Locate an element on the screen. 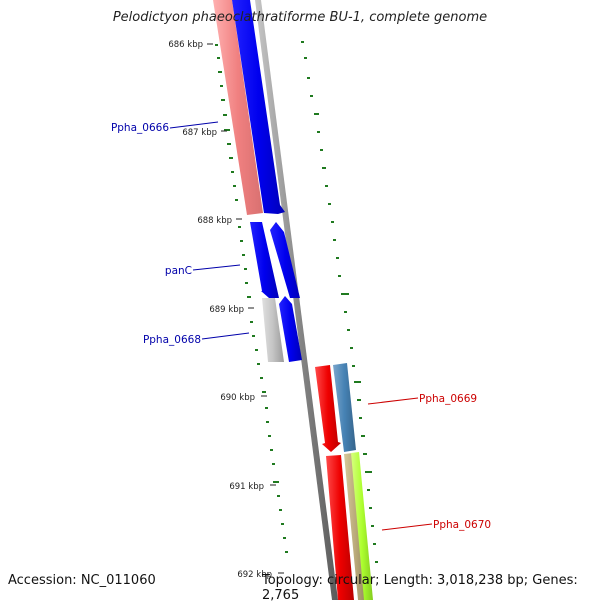 The height and width of the screenshot is (603, 600). accession-text: Accession: NC_011060 is located at coordinates (82, 580).